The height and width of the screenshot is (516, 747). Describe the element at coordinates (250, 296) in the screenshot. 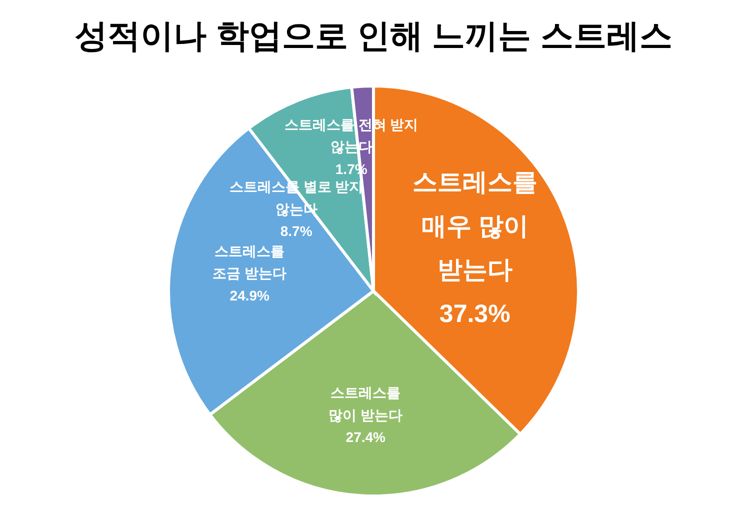

I see `data-label: 24.9%` at that location.